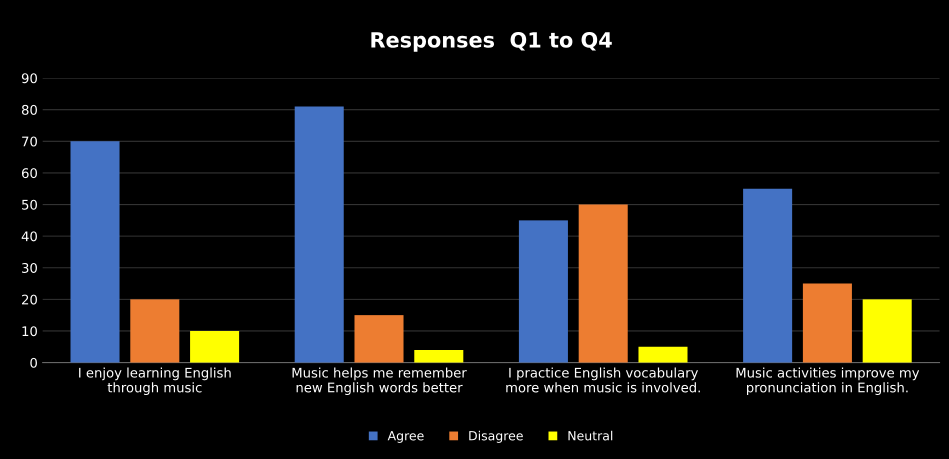  What do you see at coordinates (29, 141) in the screenshot?
I see `y-tick-label: 70` at bounding box center [29, 141].